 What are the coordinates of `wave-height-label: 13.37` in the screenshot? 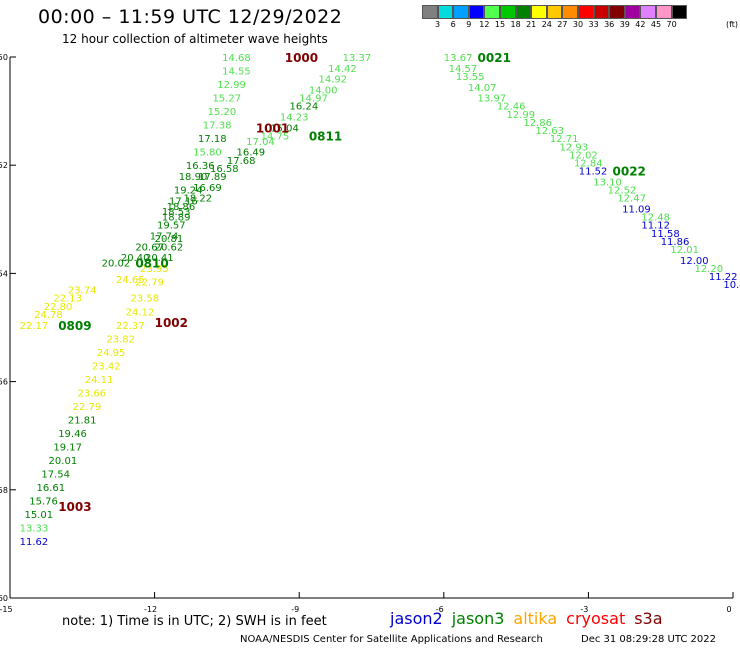 It's located at (357, 58).